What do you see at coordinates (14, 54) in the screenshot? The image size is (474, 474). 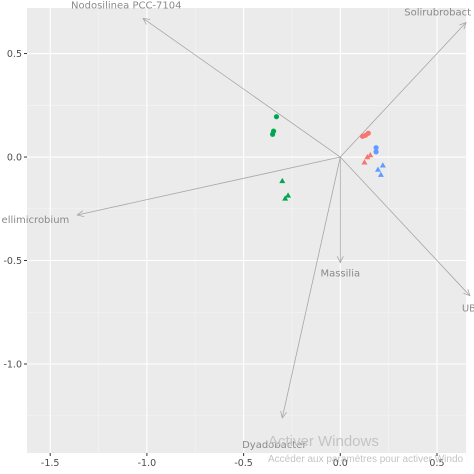 I see `y-tick-label: 0.5` at bounding box center [14, 54].